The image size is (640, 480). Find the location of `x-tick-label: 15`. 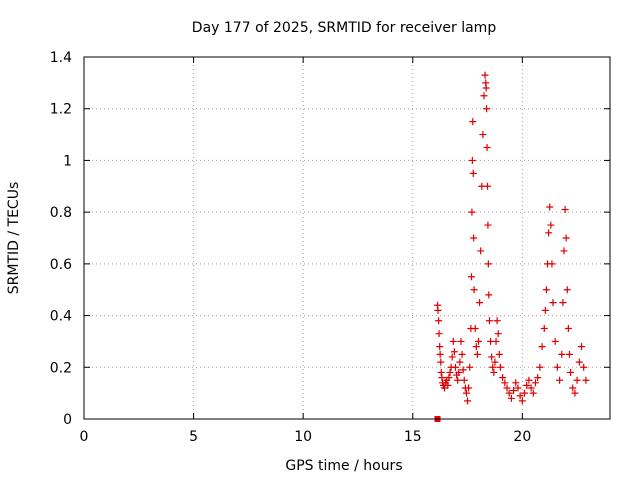

x-tick-label: 15 is located at coordinates (413, 437).